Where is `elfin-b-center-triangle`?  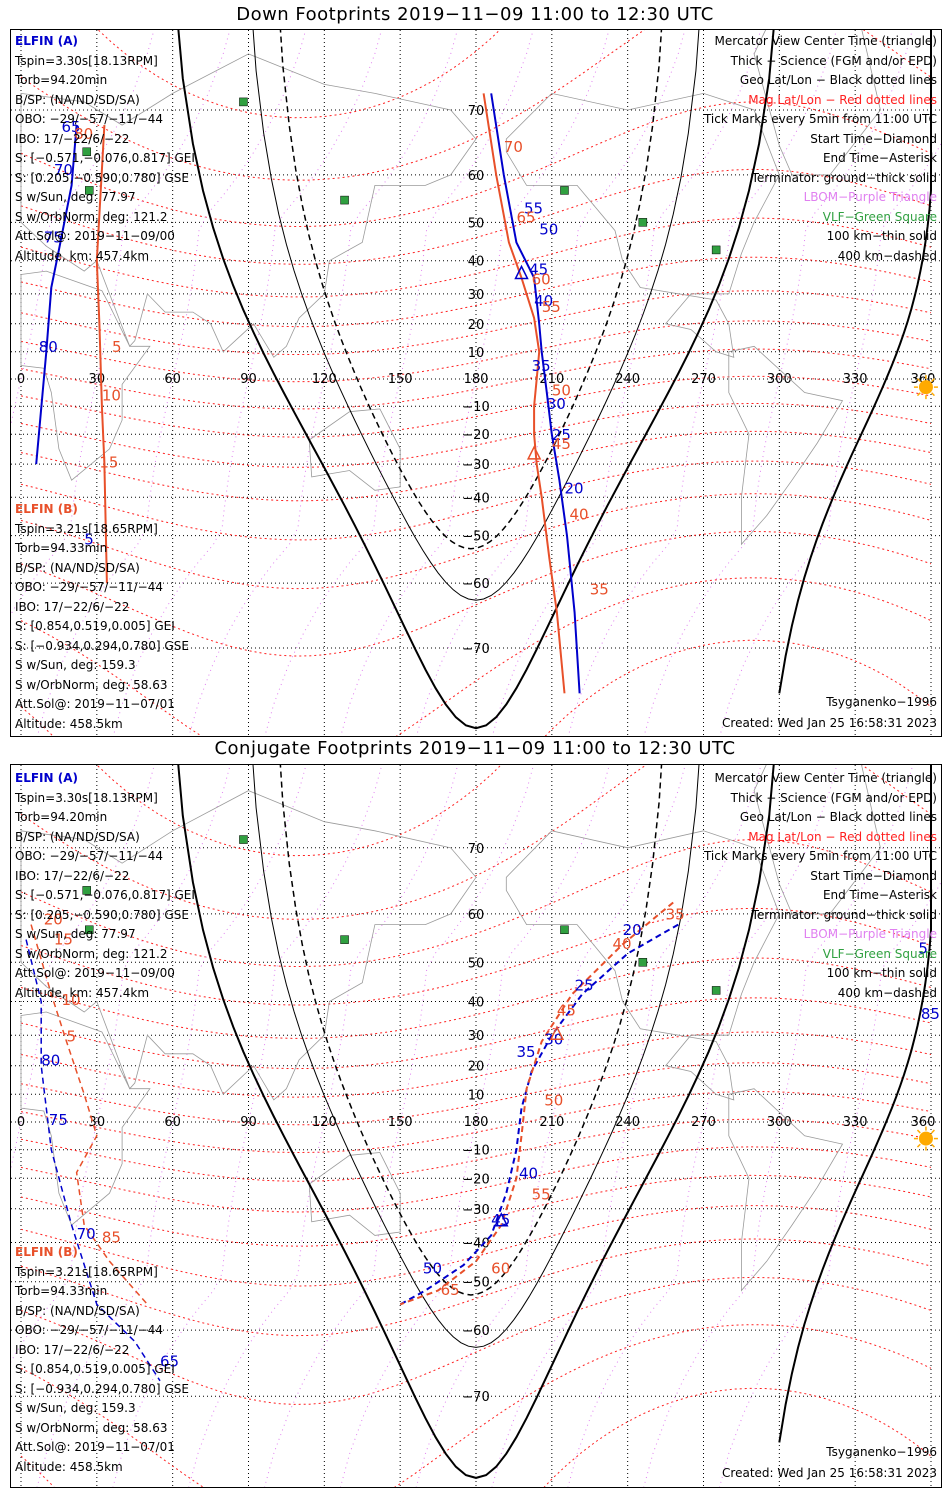
elfin-b-center-triangle is located at coordinates (557, 1032).